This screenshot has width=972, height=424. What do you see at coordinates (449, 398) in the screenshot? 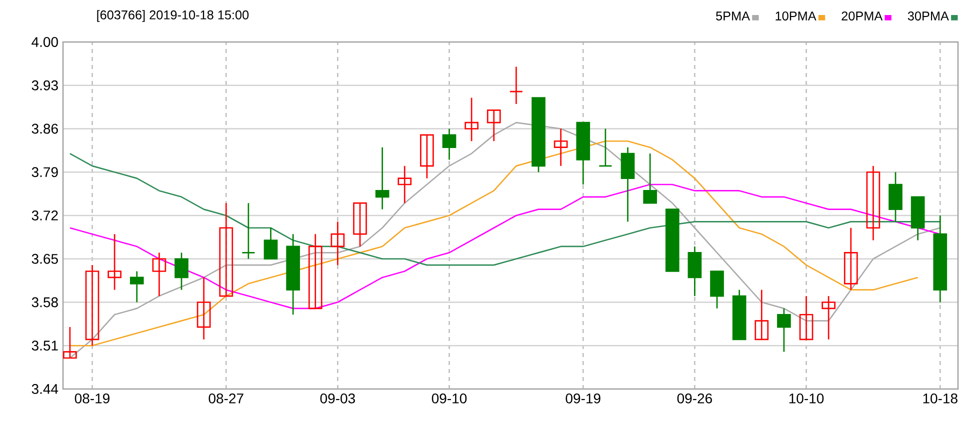
I see `x-tick-label: 09-10` at bounding box center [449, 398].